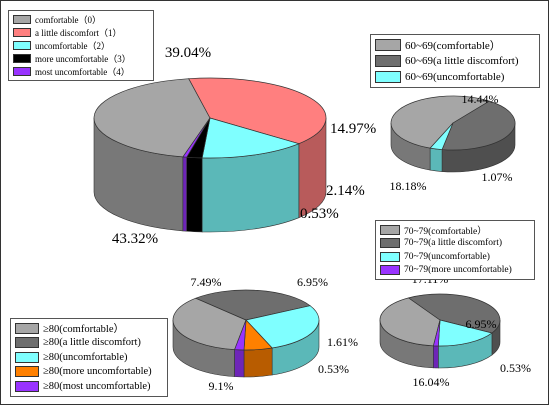 The image size is (550, 406). Describe the element at coordinates (497, 177) in the screenshot. I see `slice-value-label: 1.07%` at that location.